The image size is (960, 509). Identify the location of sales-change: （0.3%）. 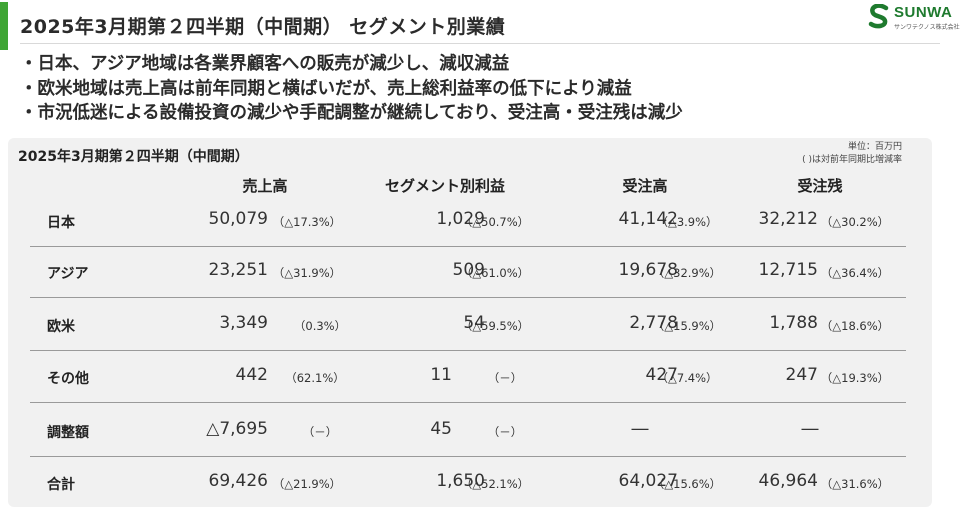
(320, 326).